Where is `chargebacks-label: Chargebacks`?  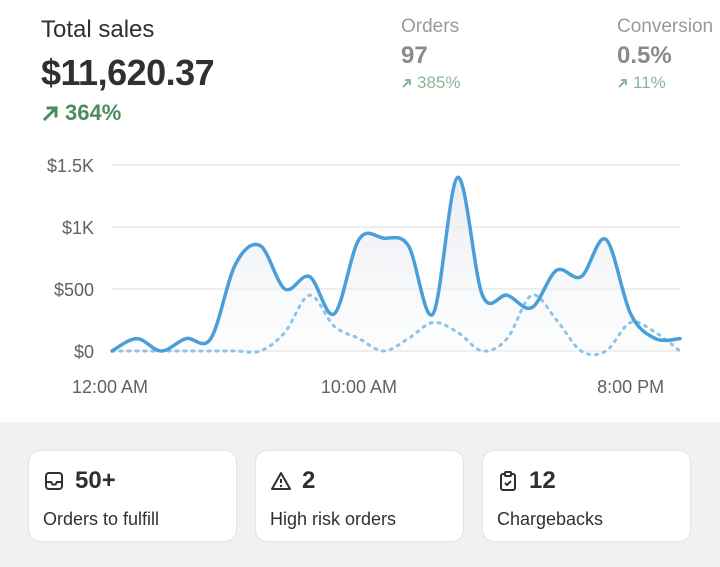 chargebacks-label: Chargebacks is located at coordinates (550, 519).